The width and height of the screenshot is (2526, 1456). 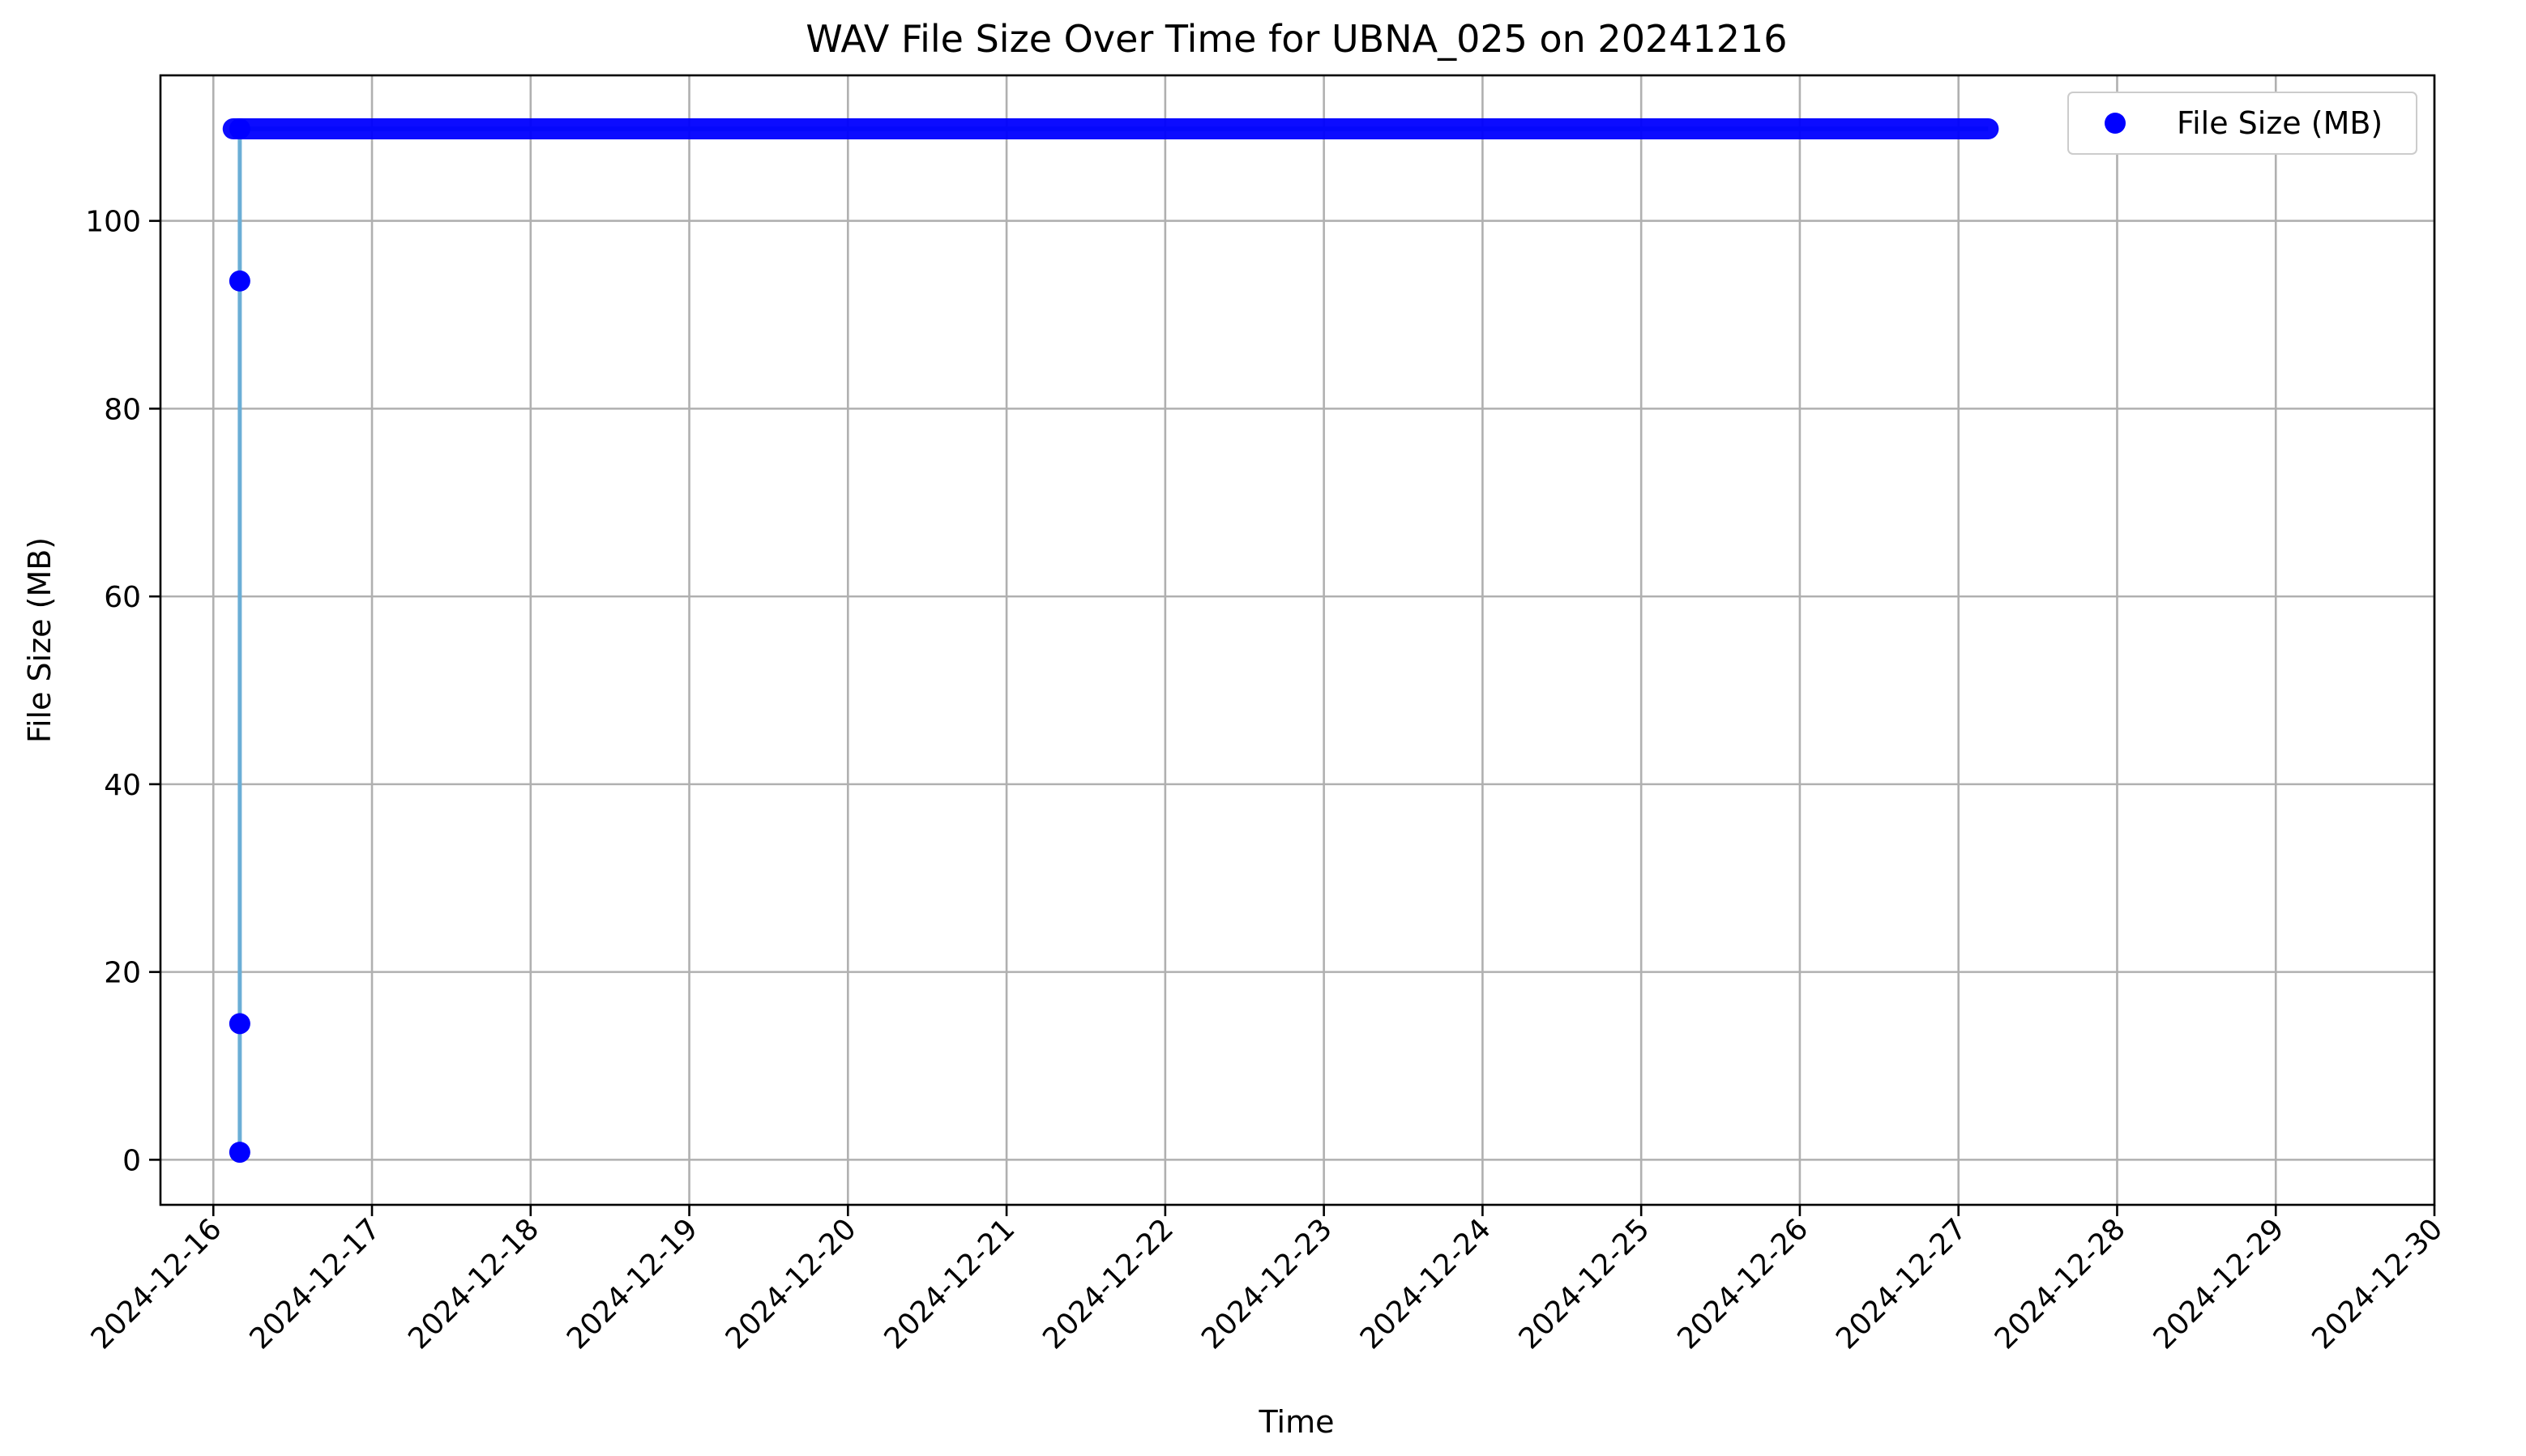 What do you see at coordinates (122, 974) in the screenshot?
I see `y-tick-label: 20` at bounding box center [122, 974].